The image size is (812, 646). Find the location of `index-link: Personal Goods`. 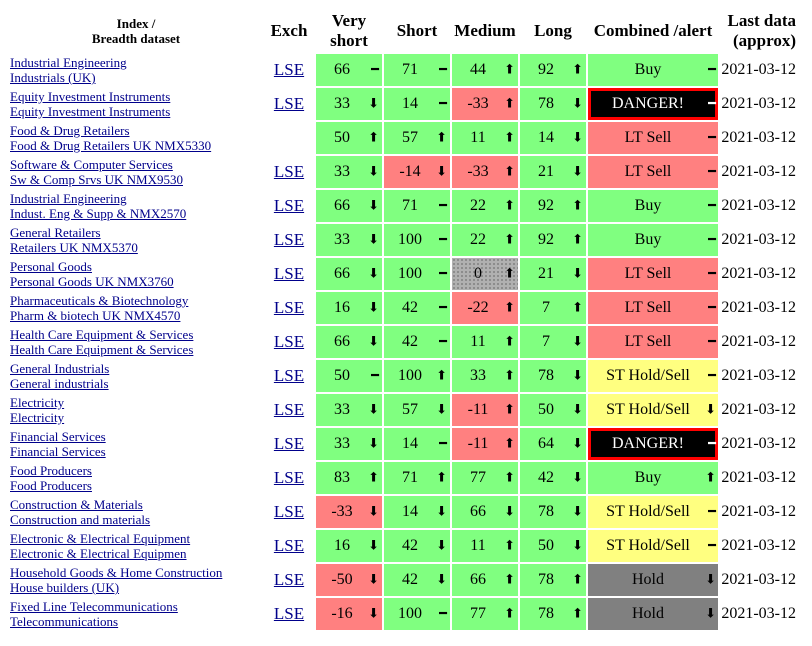

index-link: Personal Goods is located at coordinates (51, 266).